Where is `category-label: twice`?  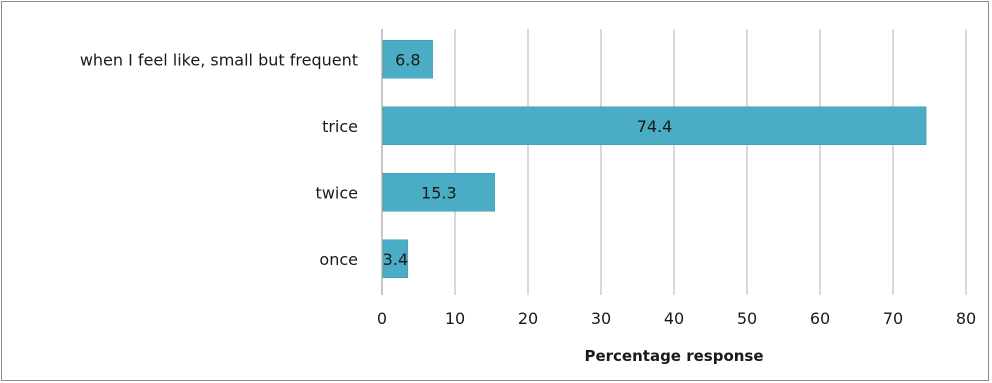
category-label: twice is located at coordinates (337, 192).